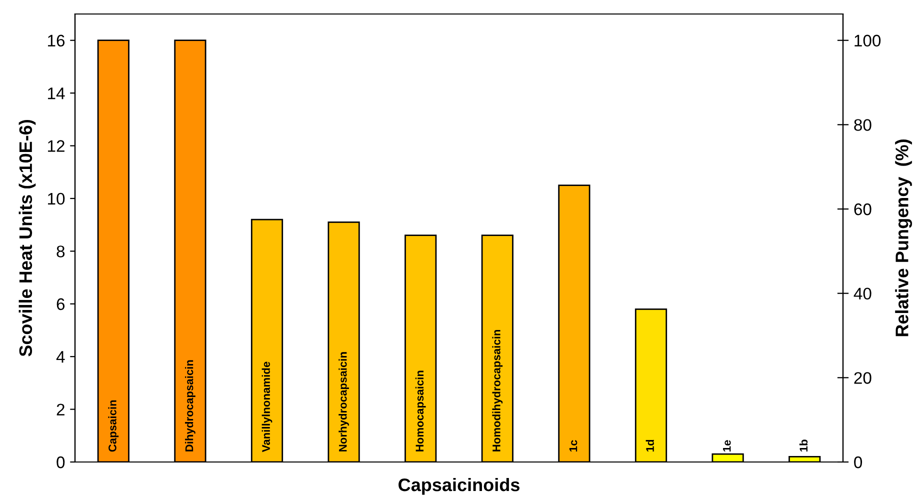 The height and width of the screenshot is (503, 913). What do you see at coordinates (27, 238) in the screenshot?
I see `y-axis-title: Scoville Heat Units (x10E-6)` at bounding box center [27, 238].